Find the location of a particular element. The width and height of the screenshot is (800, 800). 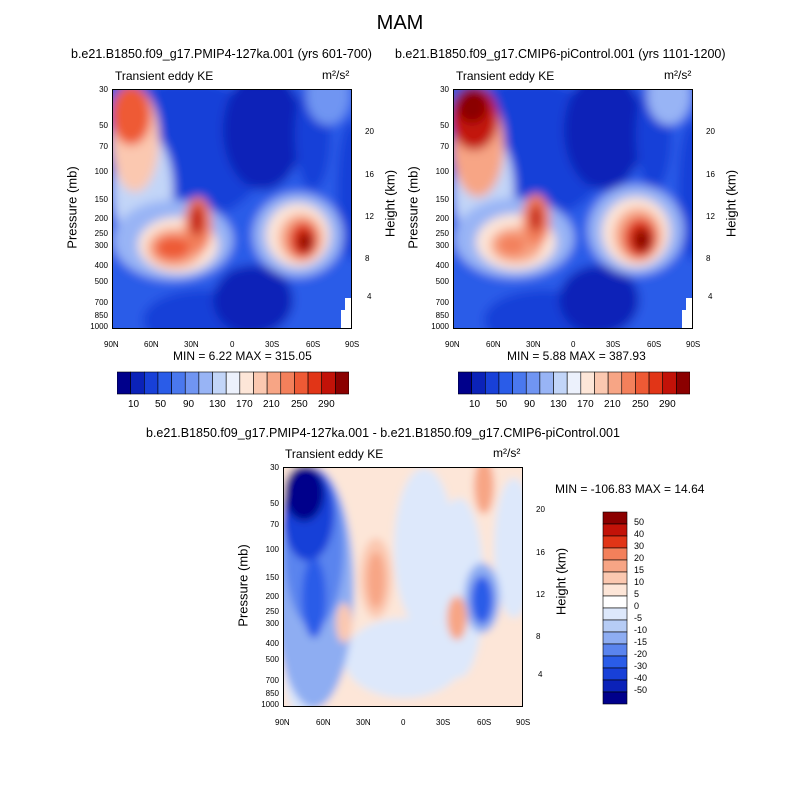

panel3-left-label: Transient eddy KE is located at coordinates (334, 454).